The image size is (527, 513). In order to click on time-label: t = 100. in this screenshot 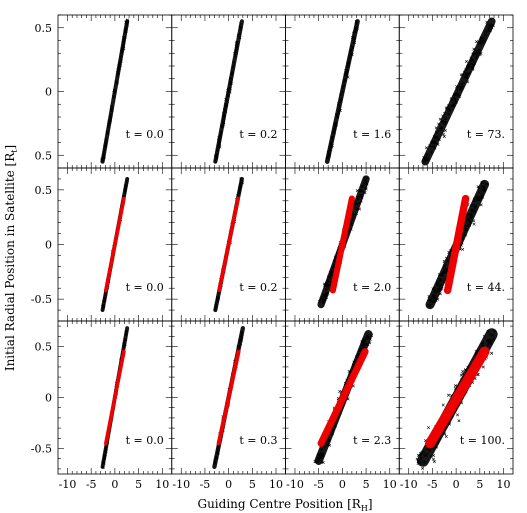, I will do `click(482, 440)`.